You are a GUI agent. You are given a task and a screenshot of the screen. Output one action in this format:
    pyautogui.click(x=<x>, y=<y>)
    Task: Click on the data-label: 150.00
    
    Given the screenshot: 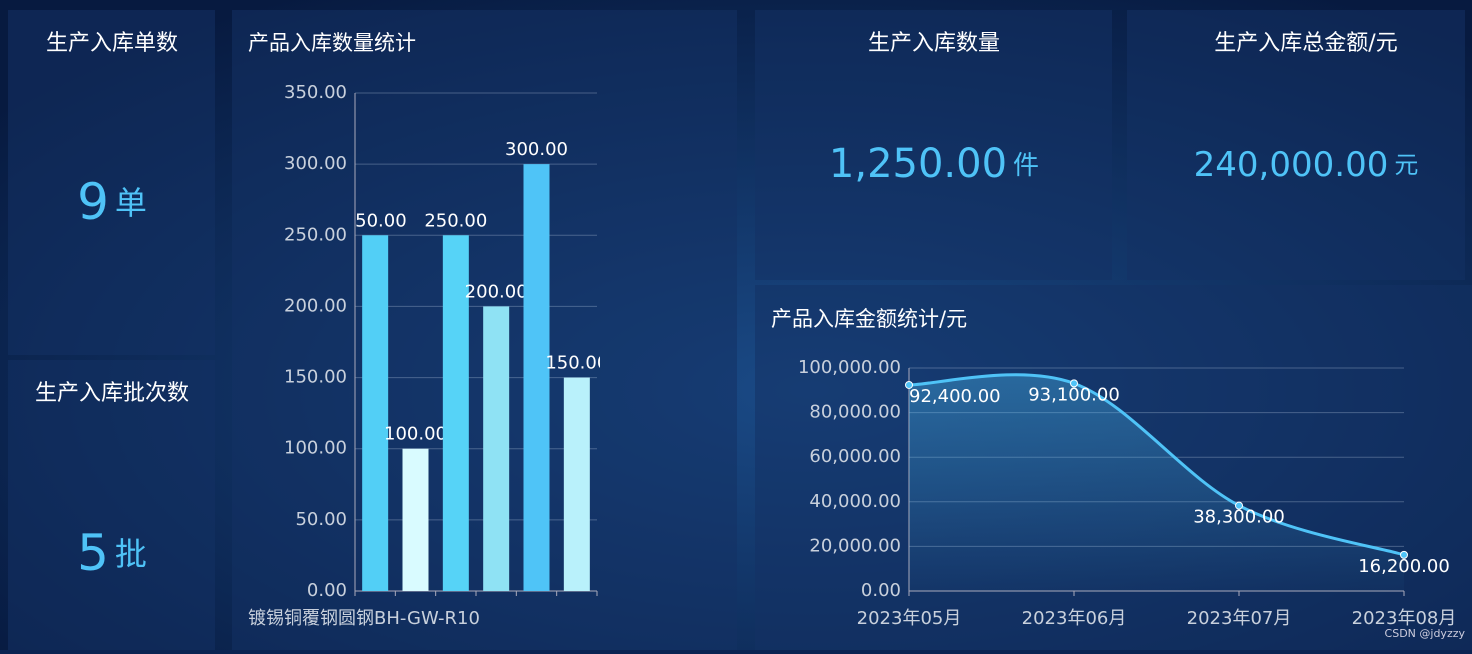 What is the action you would take?
    pyautogui.click(x=576, y=363)
    